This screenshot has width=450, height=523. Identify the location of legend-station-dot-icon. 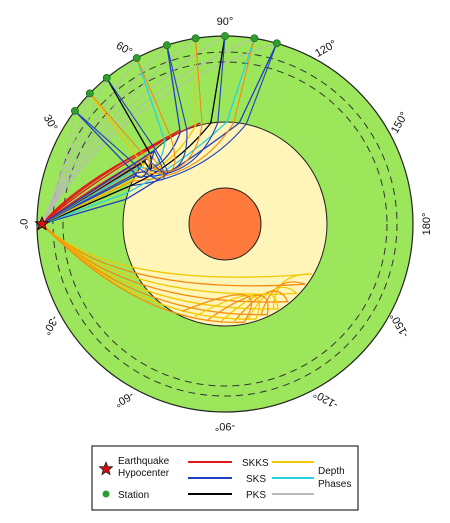
(106, 494).